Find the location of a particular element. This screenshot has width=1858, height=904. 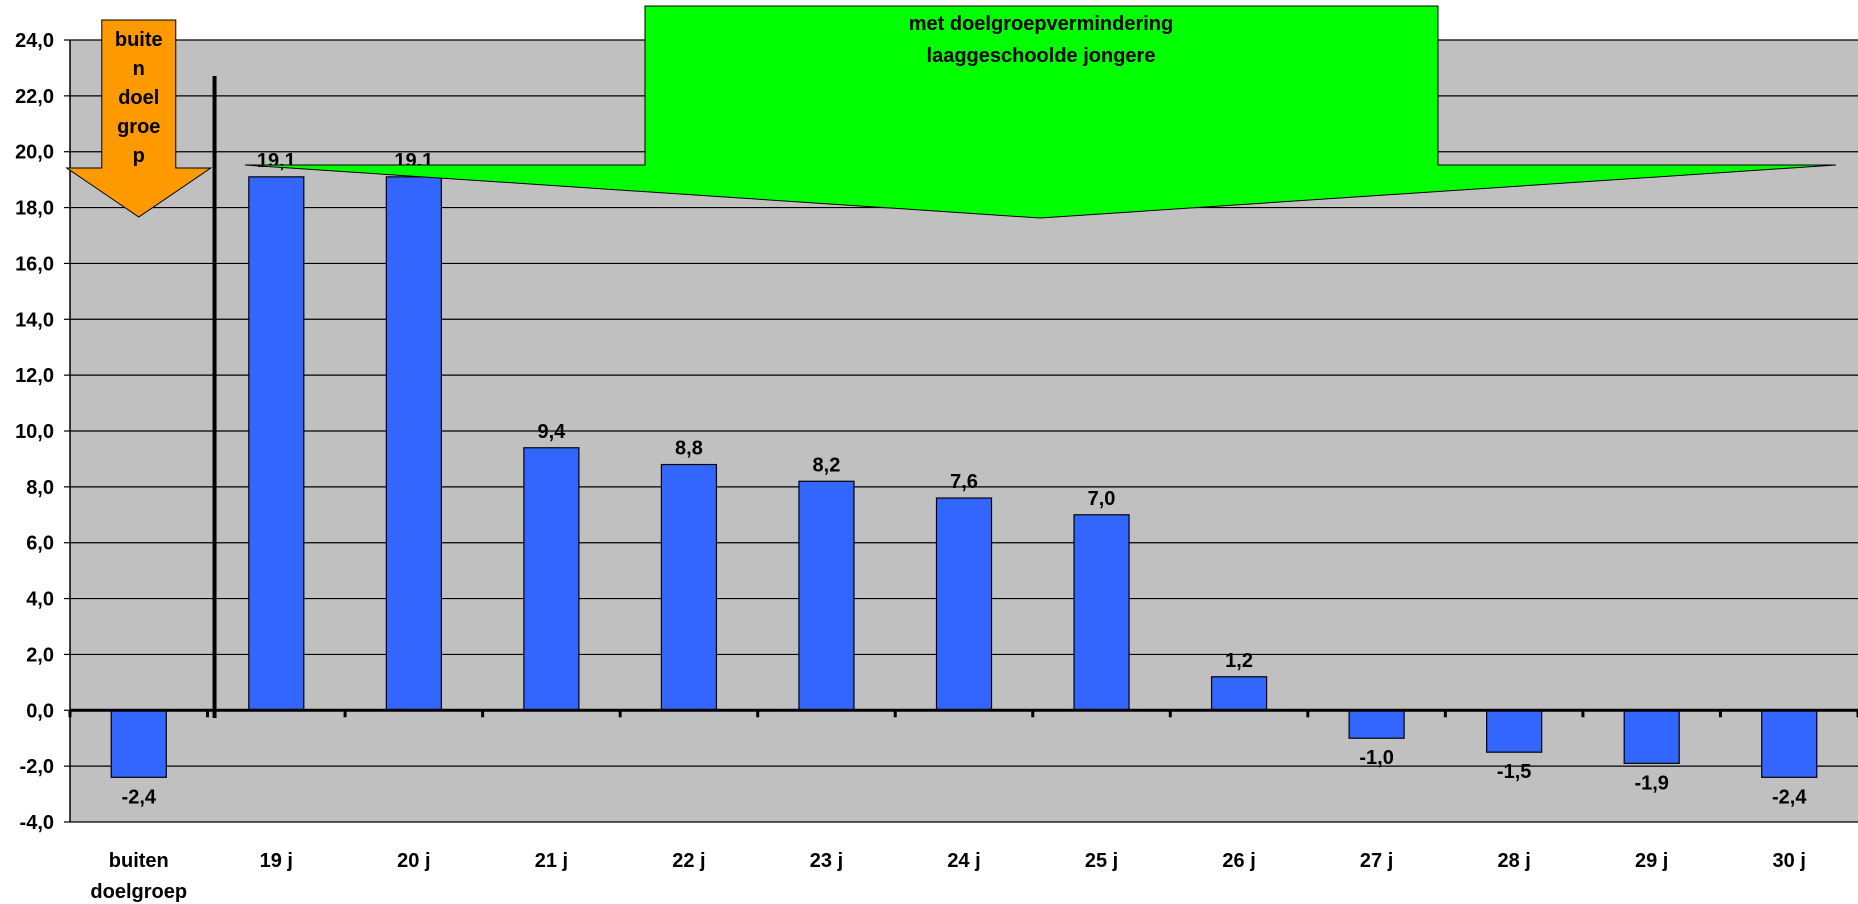

x-tick-label: 28 j is located at coordinates (1513, 861).